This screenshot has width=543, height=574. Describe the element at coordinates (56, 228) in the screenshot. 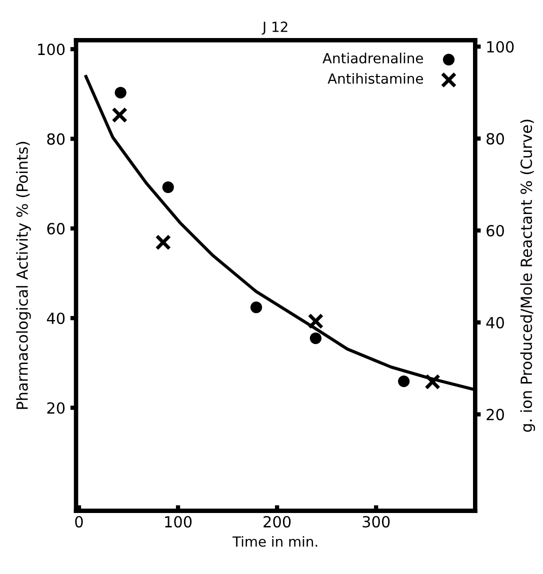

I see `y-tick-label: 60` at that location.